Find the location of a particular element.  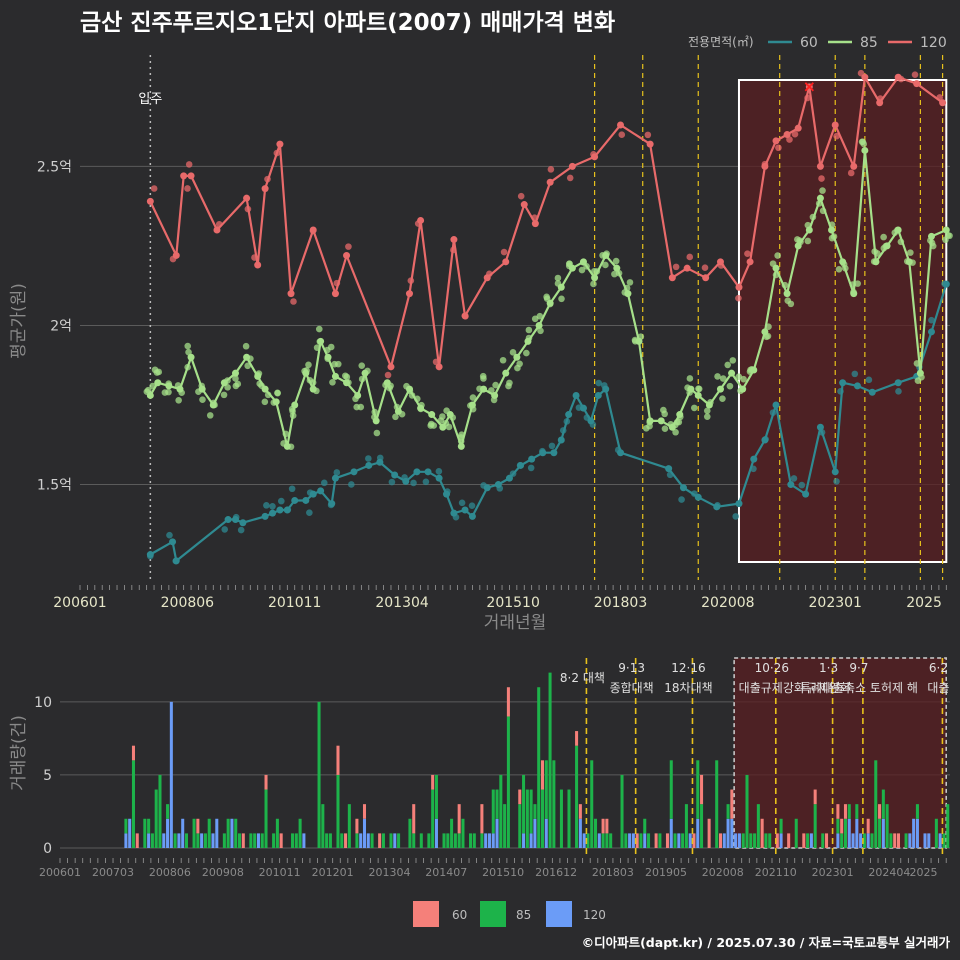

main-x-tick-label: 202301 is located at coordinates (835, 603).